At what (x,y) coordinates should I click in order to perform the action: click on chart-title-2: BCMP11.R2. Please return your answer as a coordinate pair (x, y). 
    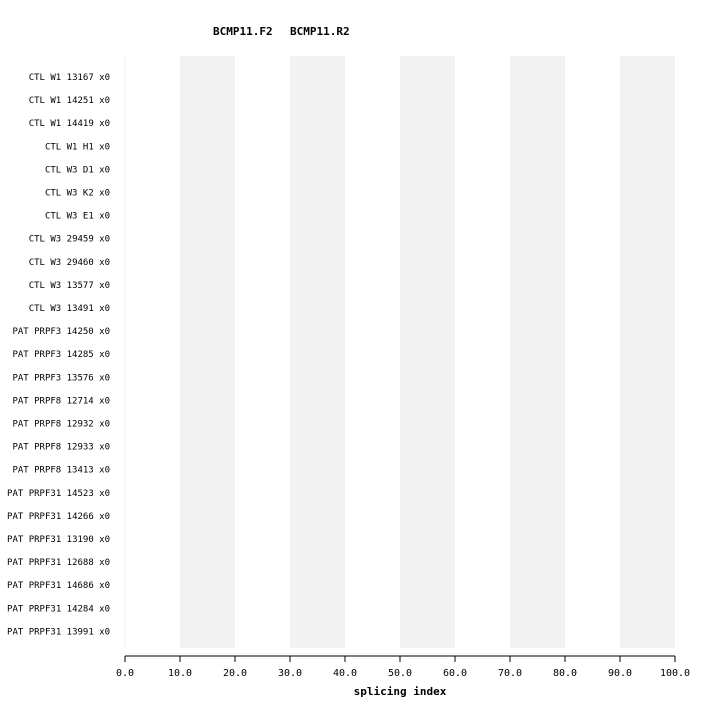
    Looking at the image, I should click on (320, 31).